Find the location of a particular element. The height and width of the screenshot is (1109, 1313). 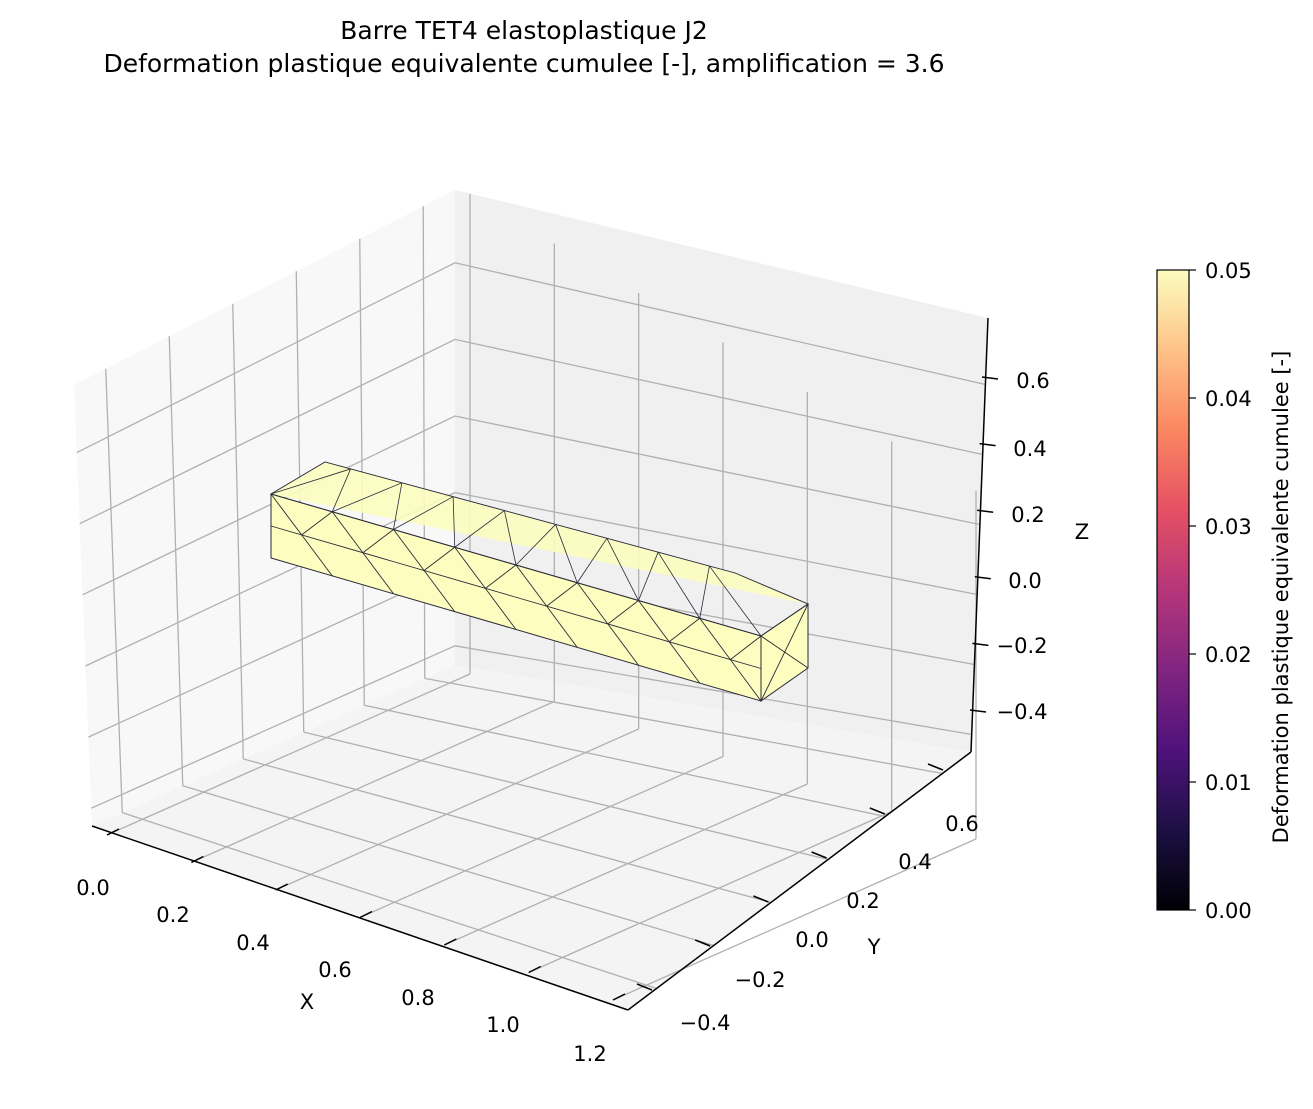

z-tick-label: 0.2 is located at coordinates (1027, 515).